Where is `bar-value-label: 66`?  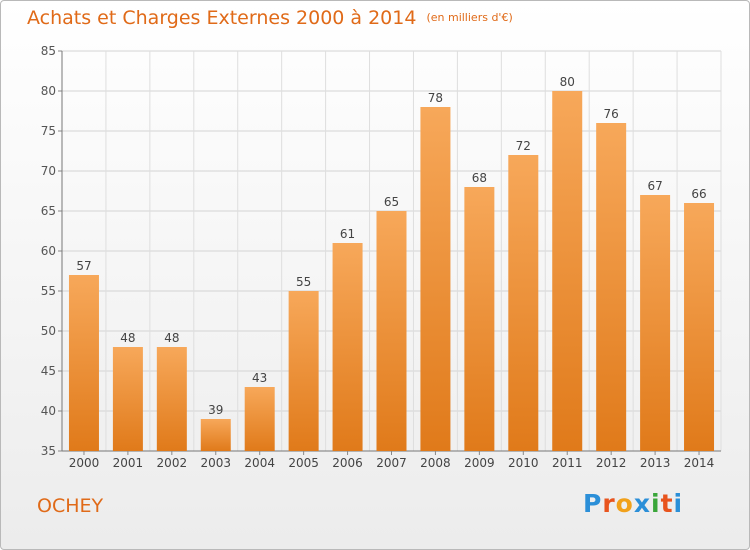
bar-value-label: 66 is located at coordinates (698, 194).